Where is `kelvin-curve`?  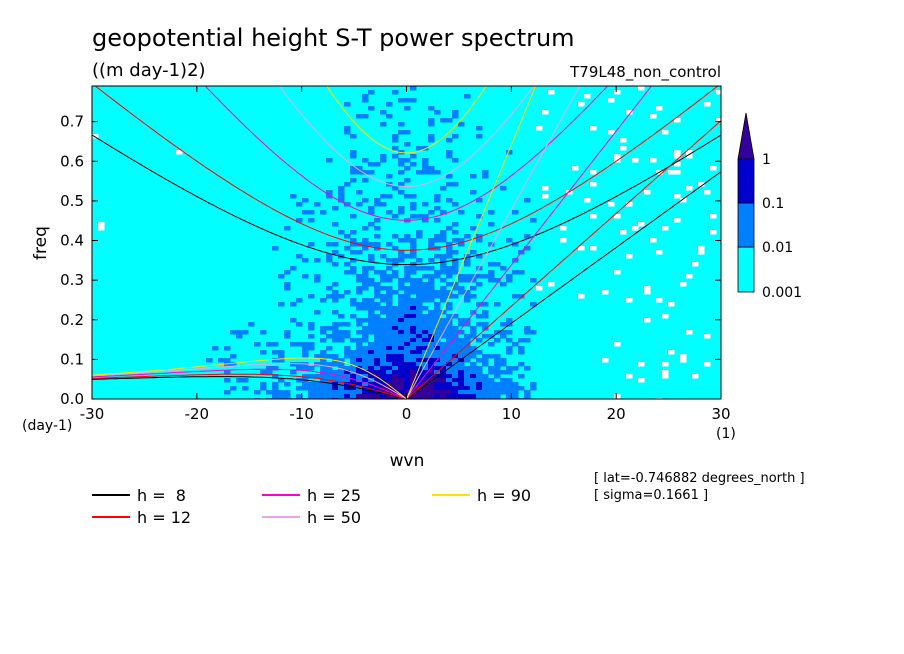
kelvin-curve is located at coordinates (563, 285).